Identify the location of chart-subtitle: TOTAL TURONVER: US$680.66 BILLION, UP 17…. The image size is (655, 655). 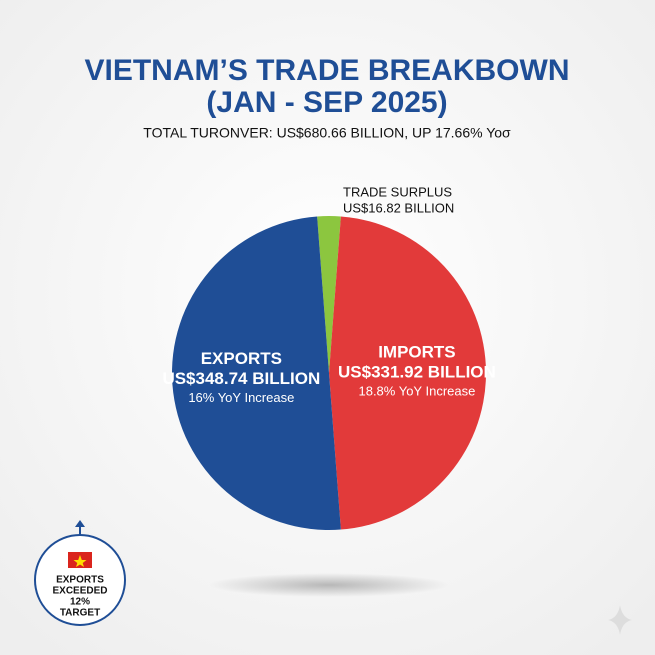
(327, 133).